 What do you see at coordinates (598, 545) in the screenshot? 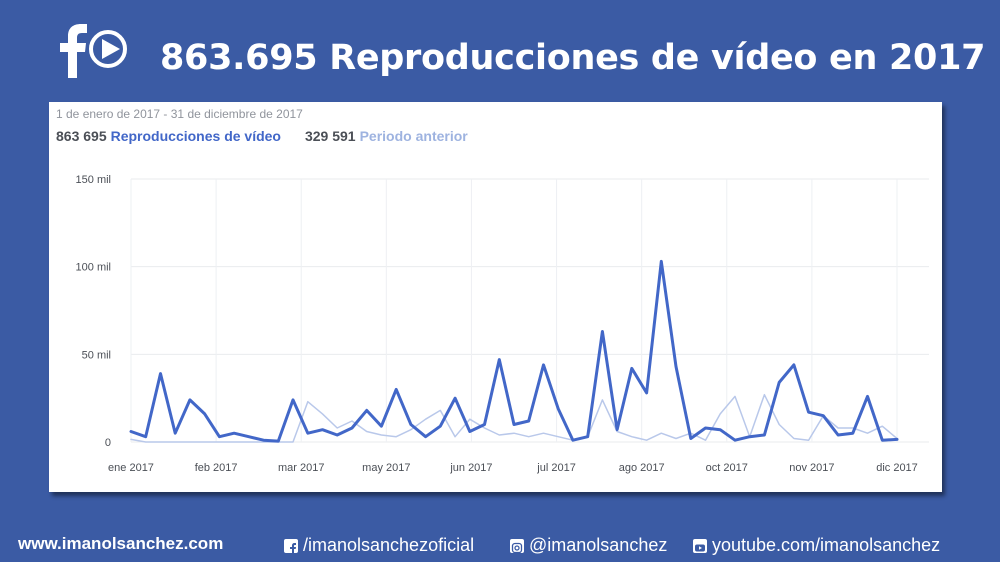
I see `instagram-handle: @imanolsanchez` at bounding box center [598, 545].